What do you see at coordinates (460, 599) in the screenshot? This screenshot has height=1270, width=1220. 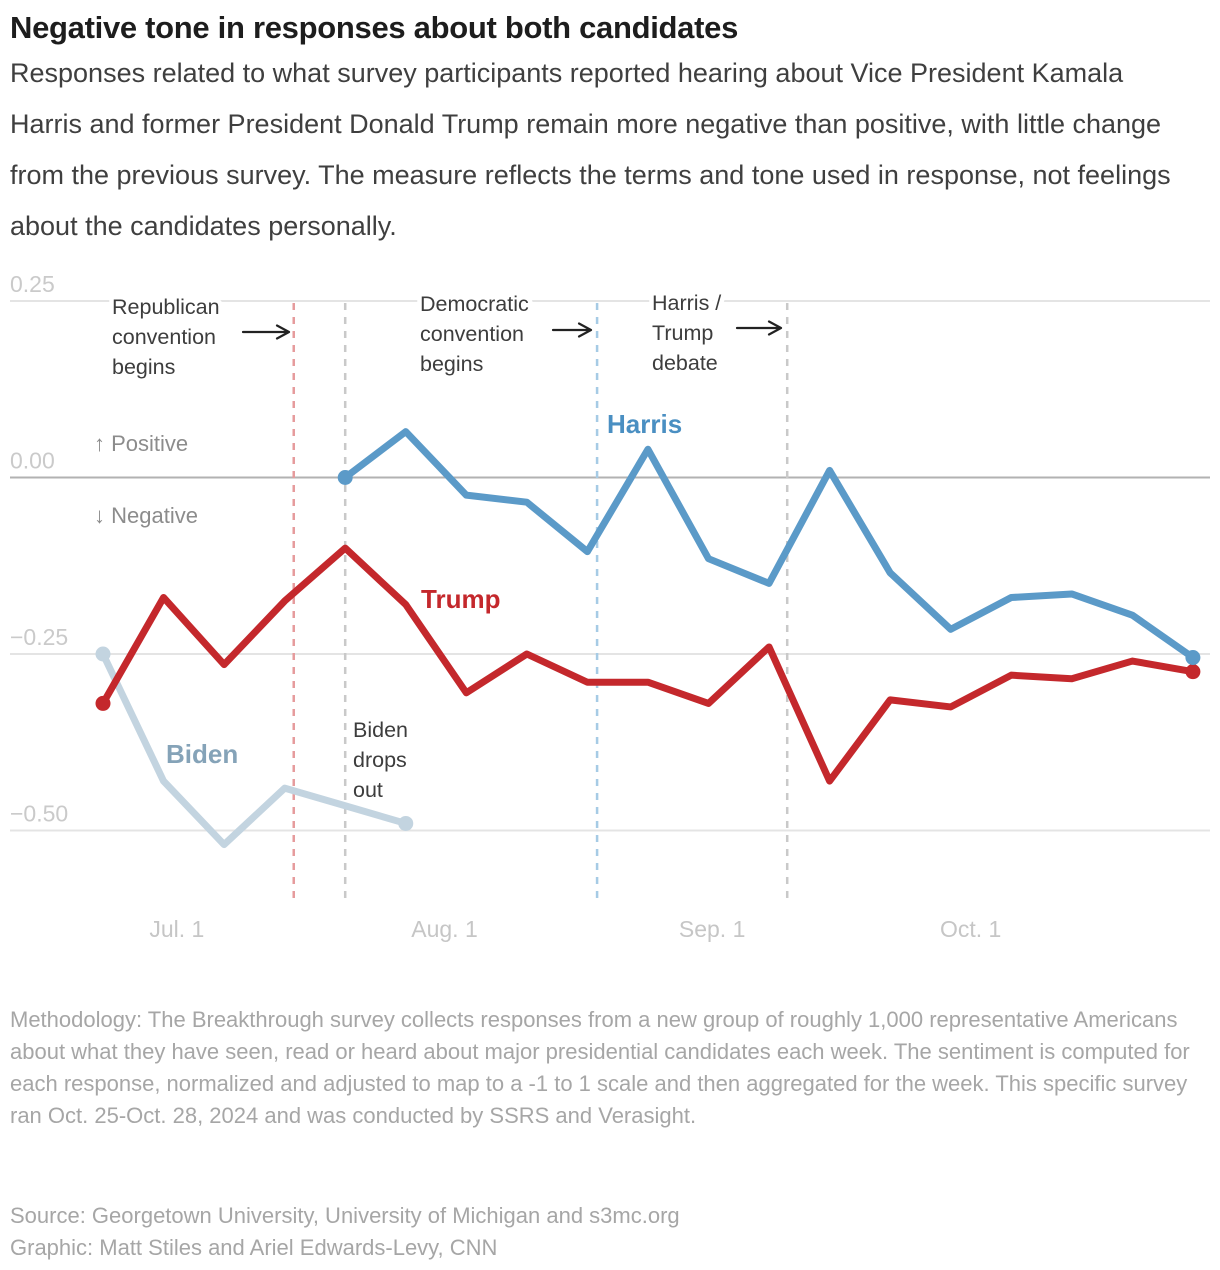 I see `series-label-trump: Trump` at bounding box center [460, 599].